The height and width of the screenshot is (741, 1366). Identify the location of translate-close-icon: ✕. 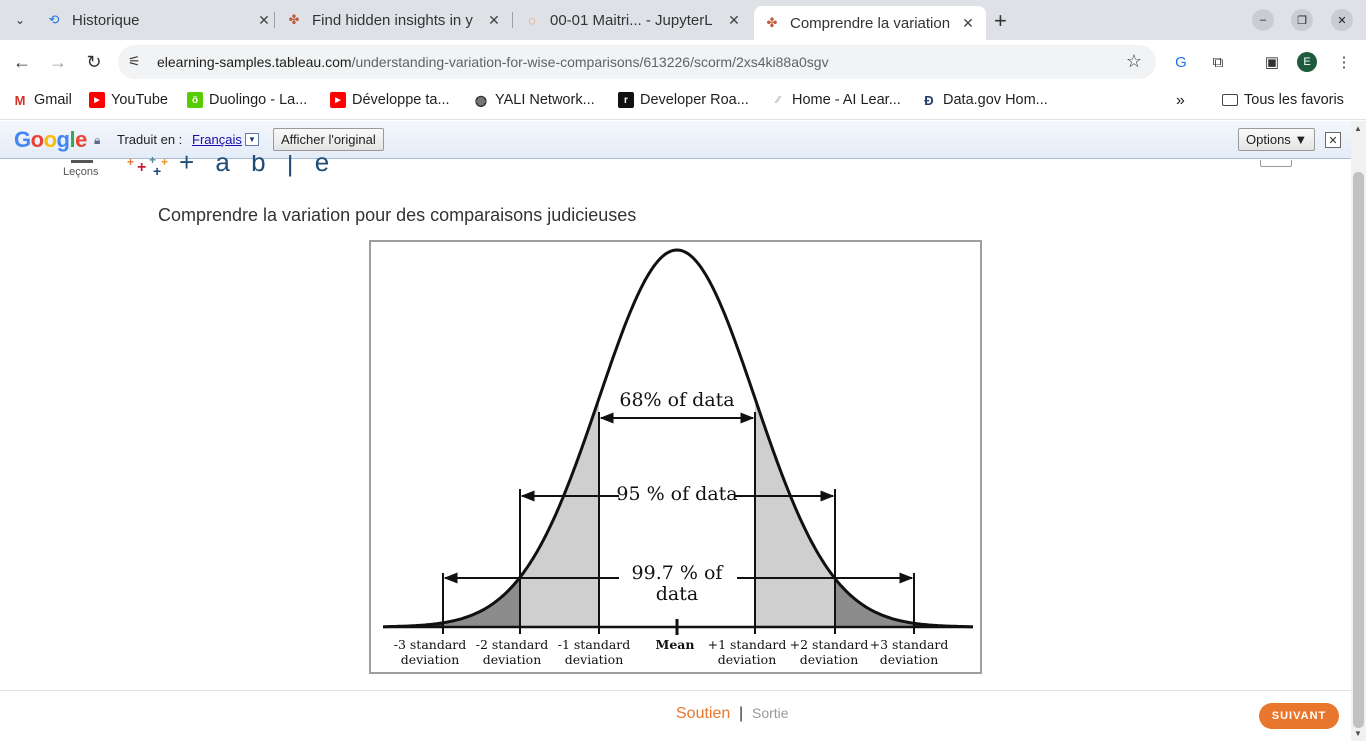
(1333, 140).